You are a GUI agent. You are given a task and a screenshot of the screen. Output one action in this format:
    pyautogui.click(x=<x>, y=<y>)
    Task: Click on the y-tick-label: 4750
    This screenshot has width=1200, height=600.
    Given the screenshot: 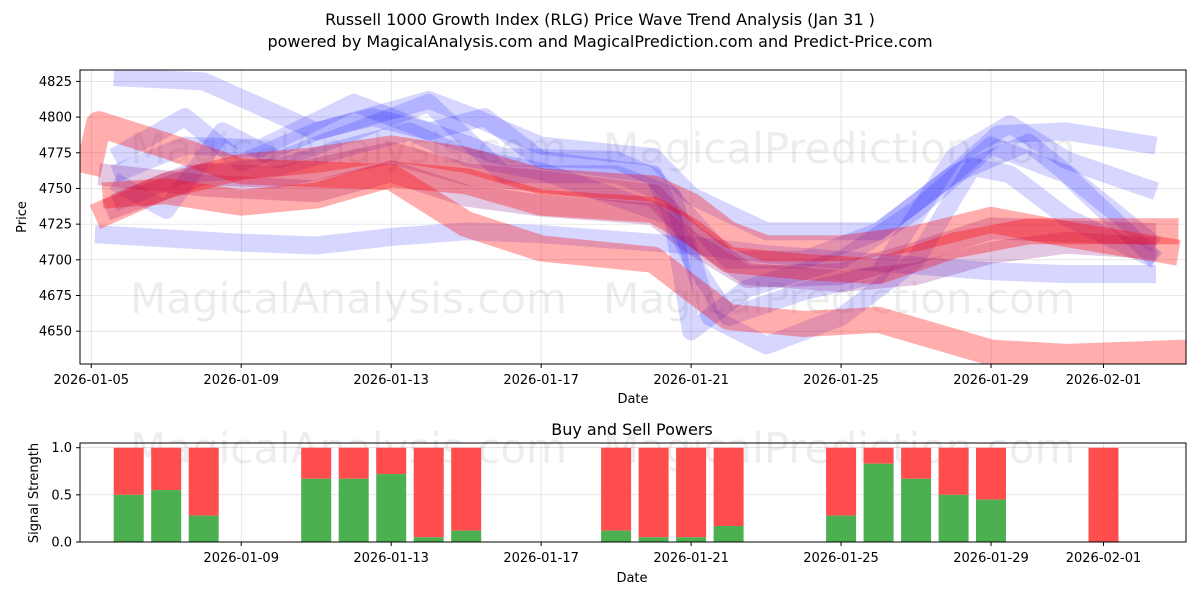 What is the action you would take?
    pyautogui.click(x=55, y=189)
    